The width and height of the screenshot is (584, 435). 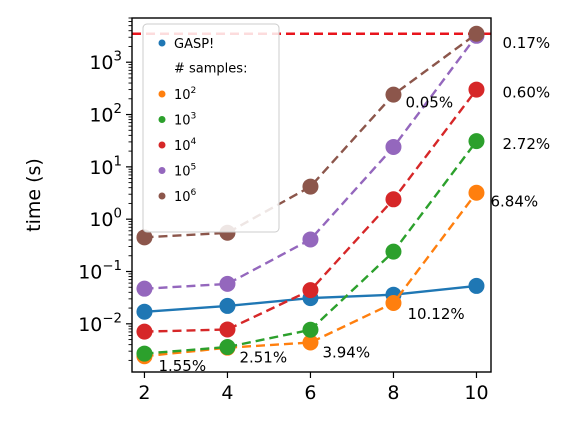 What do you see at coordinates (182, 366) in the screenshot?
I see `percentage-annotation: 1.55%` at bounding box center [182, 366].